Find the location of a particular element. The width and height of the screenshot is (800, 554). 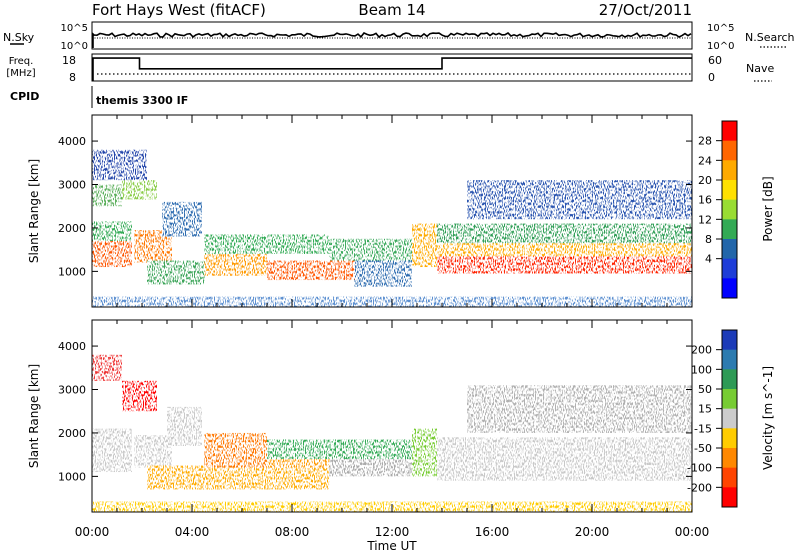

cpid-strip: CPID themis 3300 IF is located at coordinates (99, 97).